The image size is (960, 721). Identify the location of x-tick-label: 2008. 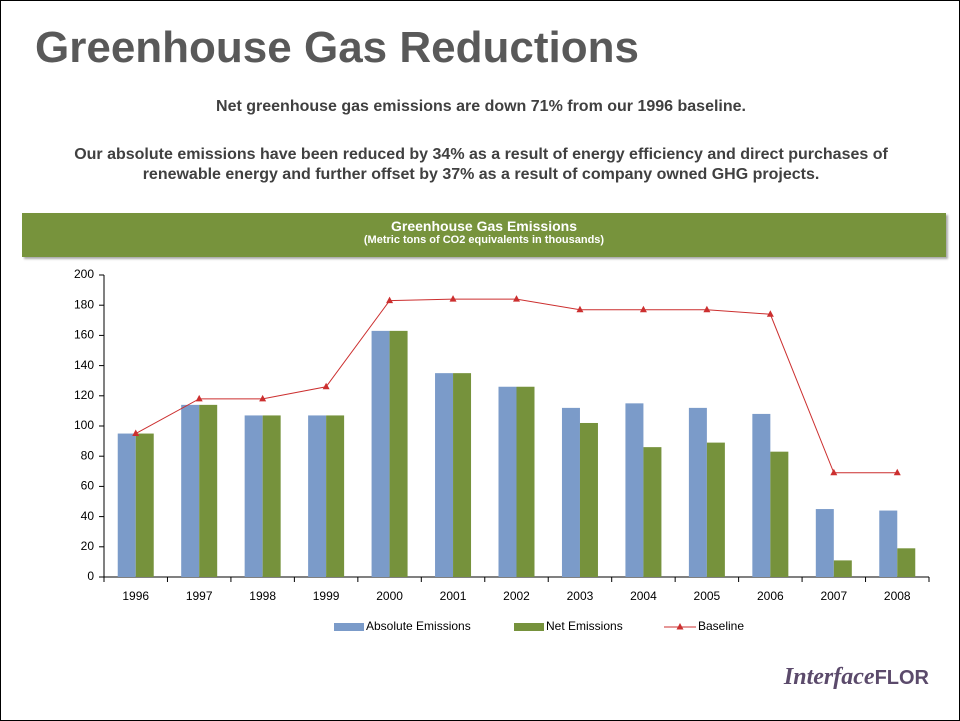
(897, 596).